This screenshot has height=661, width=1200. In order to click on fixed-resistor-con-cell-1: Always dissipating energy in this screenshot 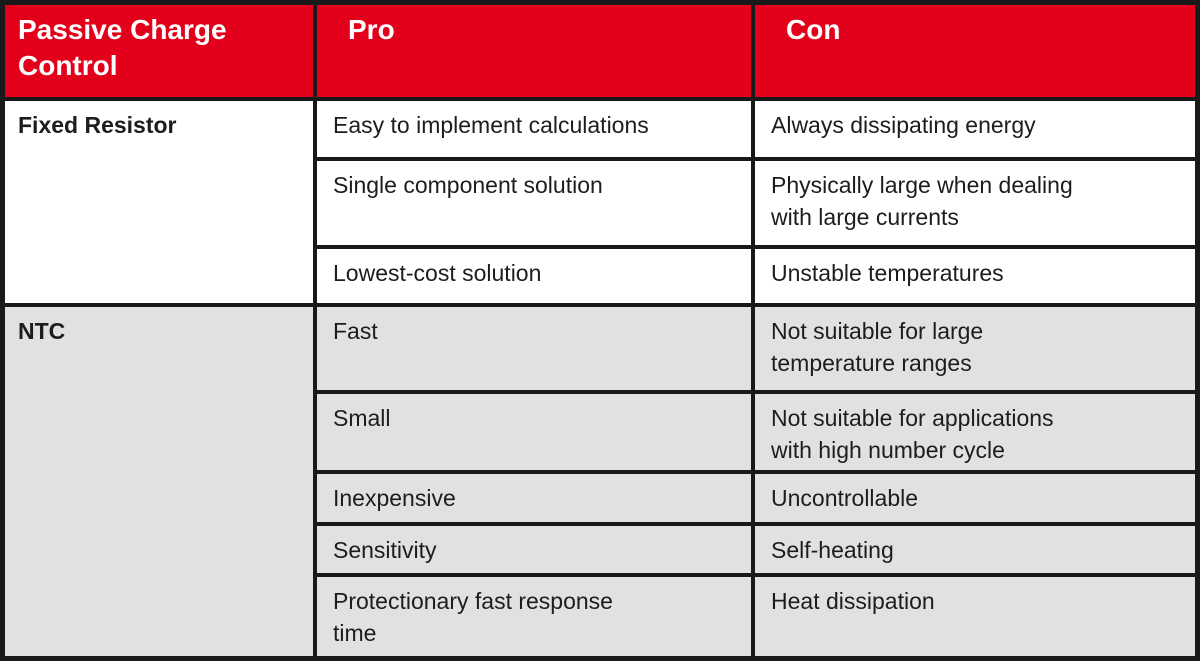, I will do `click(975, 129)`.